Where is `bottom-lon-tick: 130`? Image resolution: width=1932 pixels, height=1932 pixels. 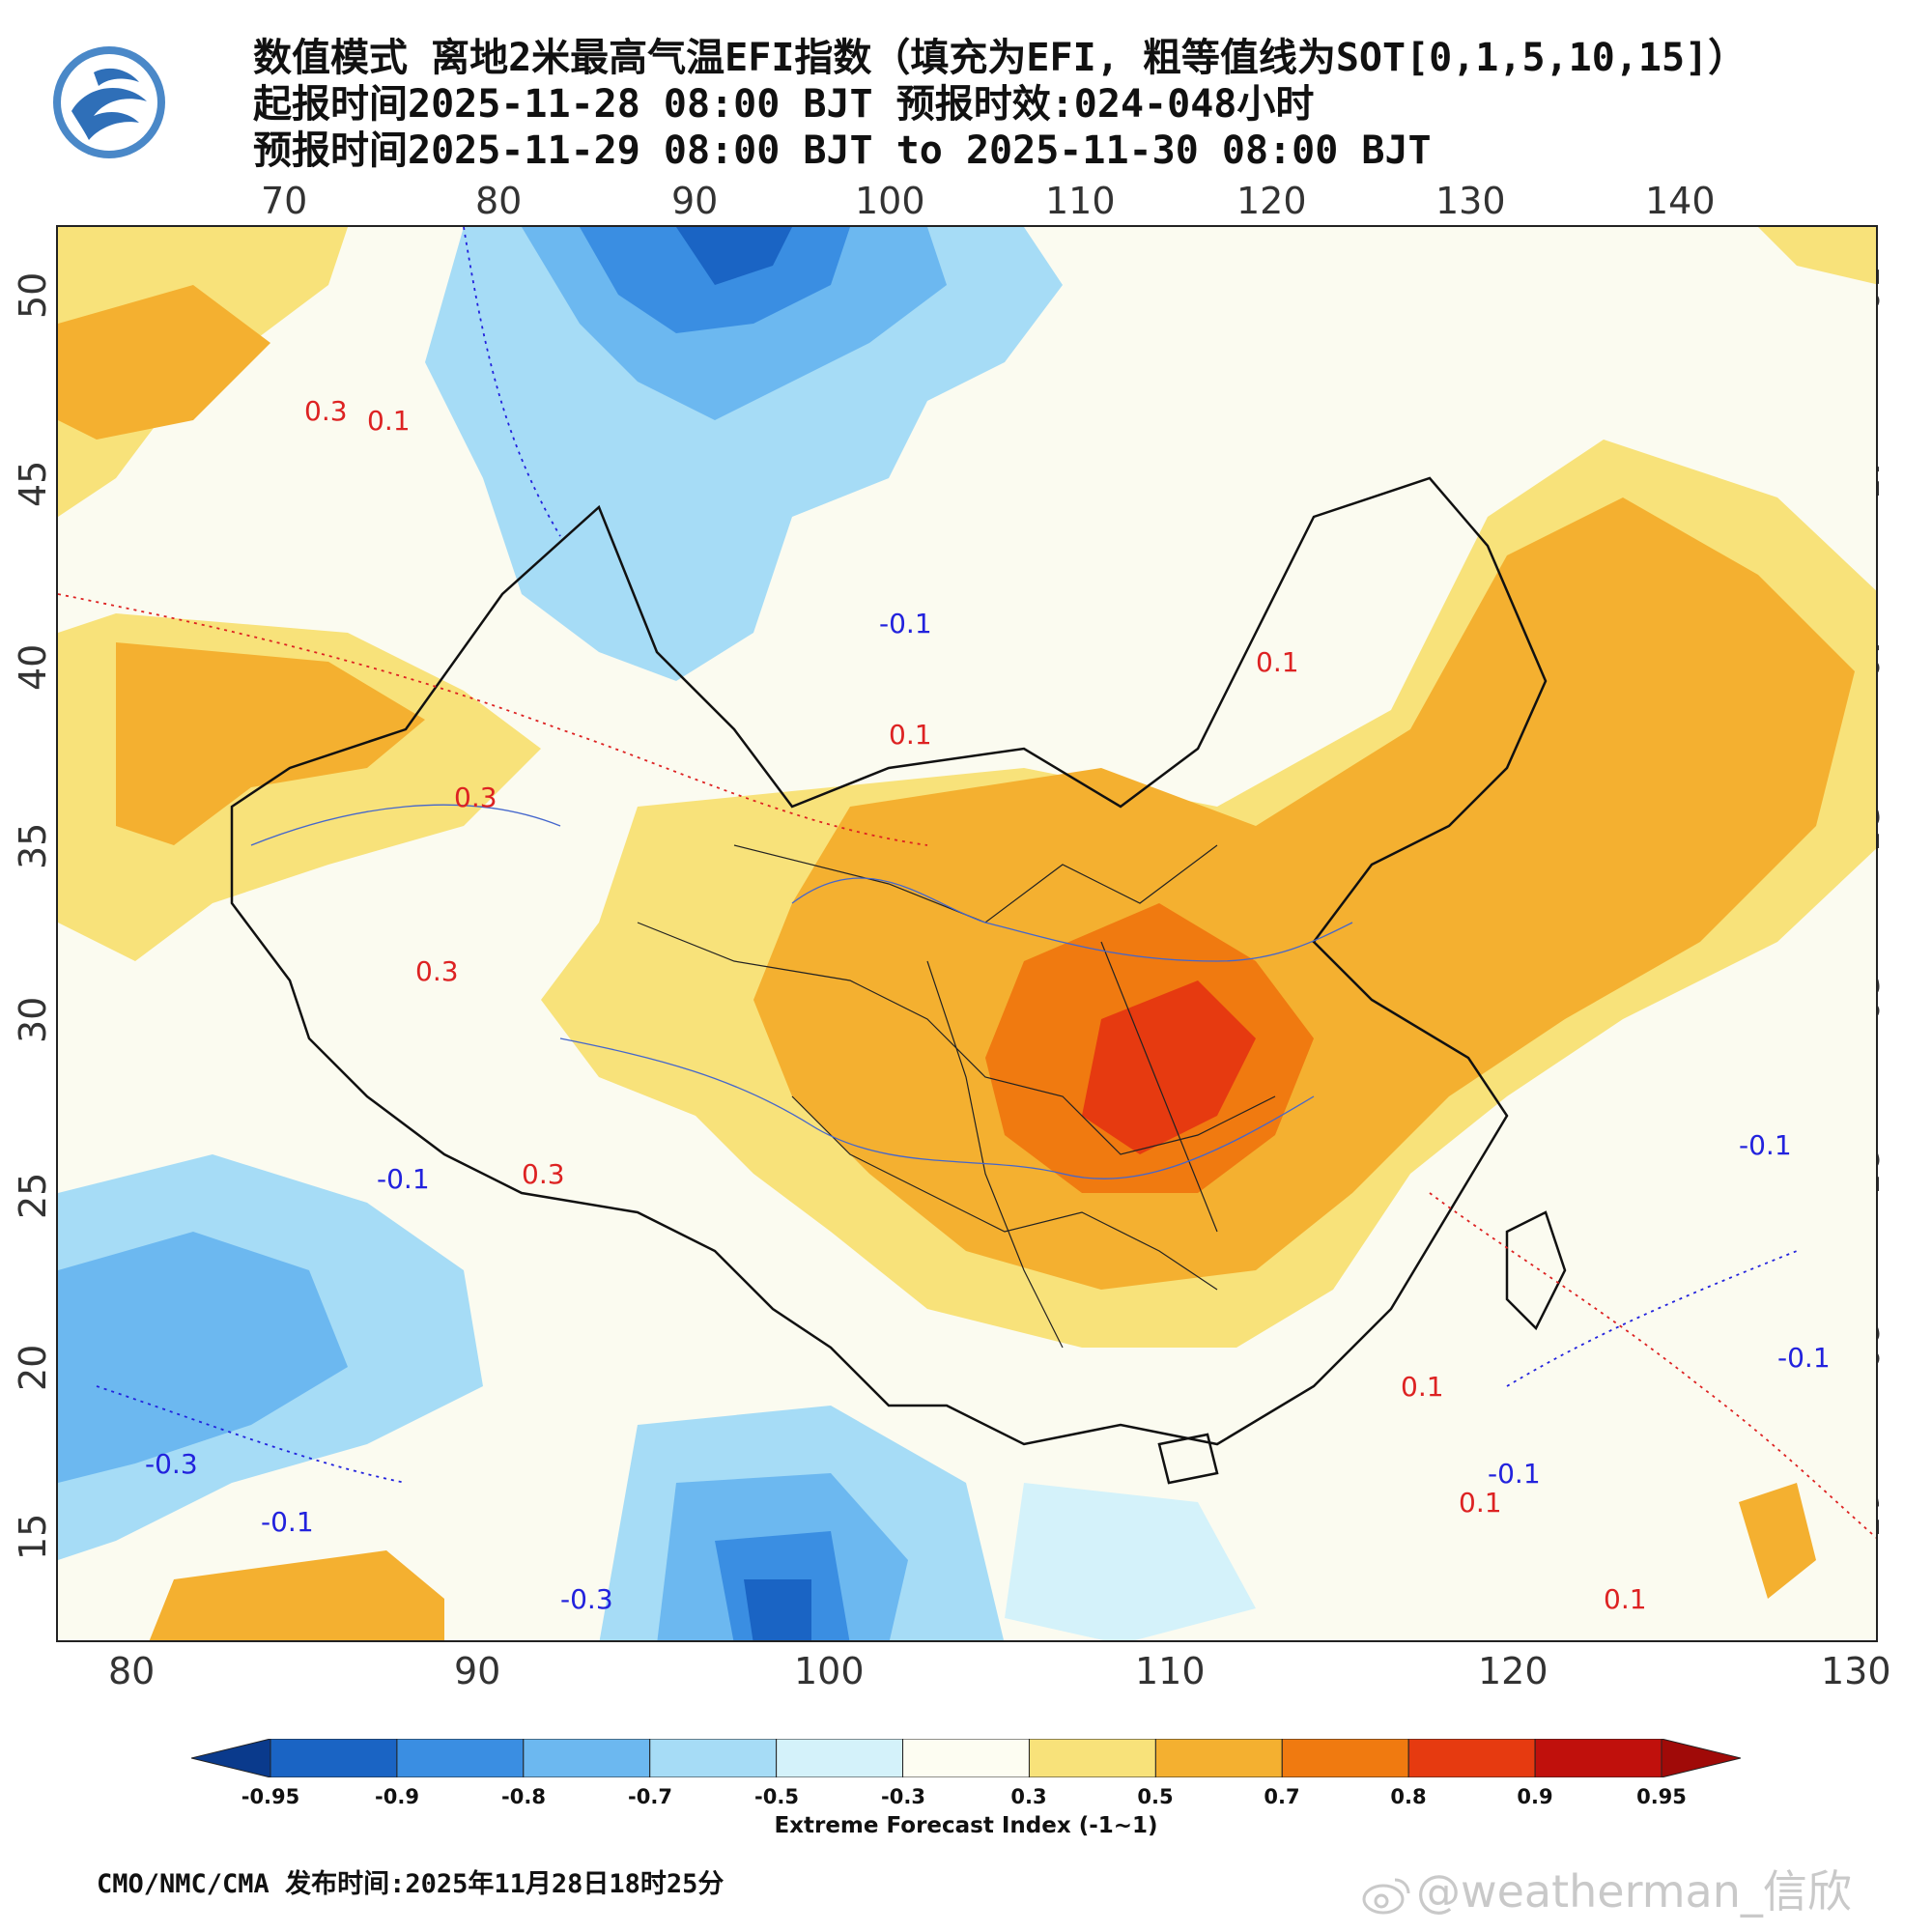 bottom-lon-tick: 130 is located at coordinates (1856, 1671).